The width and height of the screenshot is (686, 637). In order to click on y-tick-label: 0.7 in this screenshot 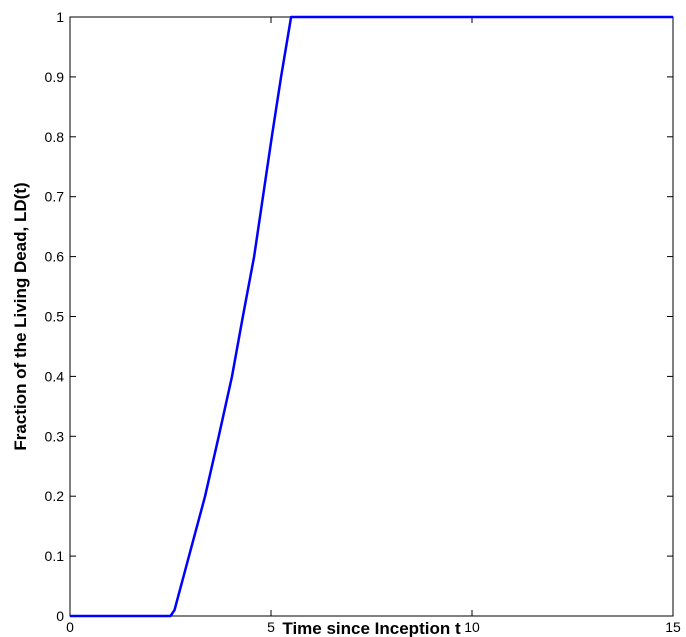, I will do `click(55, 197)`.